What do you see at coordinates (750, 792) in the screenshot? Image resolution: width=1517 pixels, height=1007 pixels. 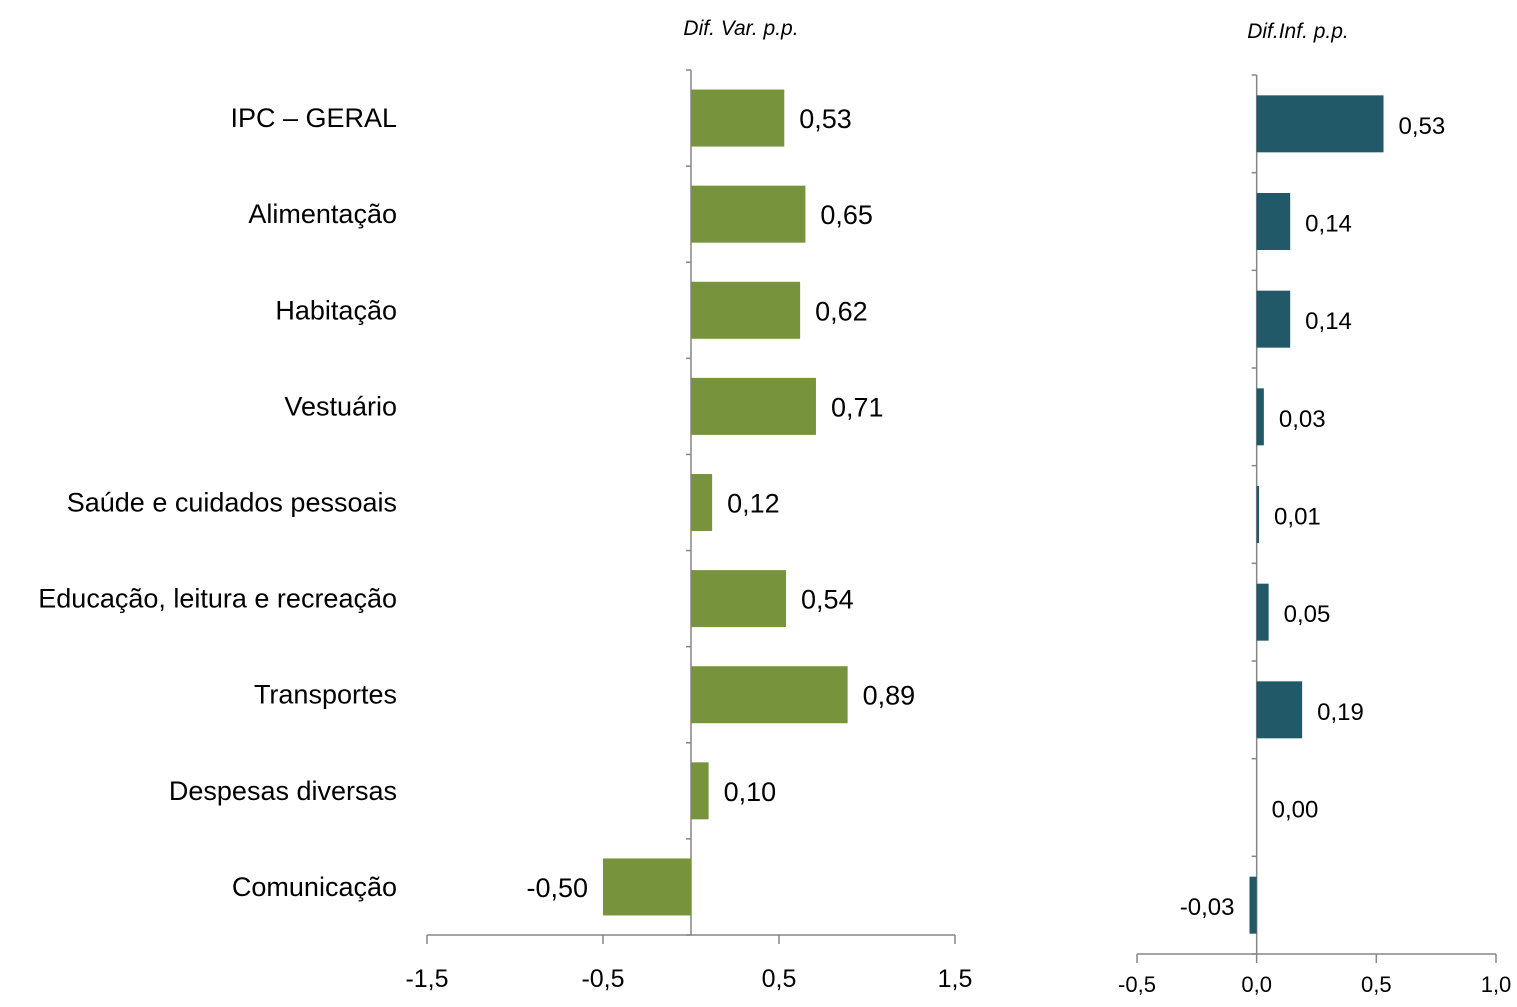 I see `data-label: 0,10` at bounding box center [750, 792].